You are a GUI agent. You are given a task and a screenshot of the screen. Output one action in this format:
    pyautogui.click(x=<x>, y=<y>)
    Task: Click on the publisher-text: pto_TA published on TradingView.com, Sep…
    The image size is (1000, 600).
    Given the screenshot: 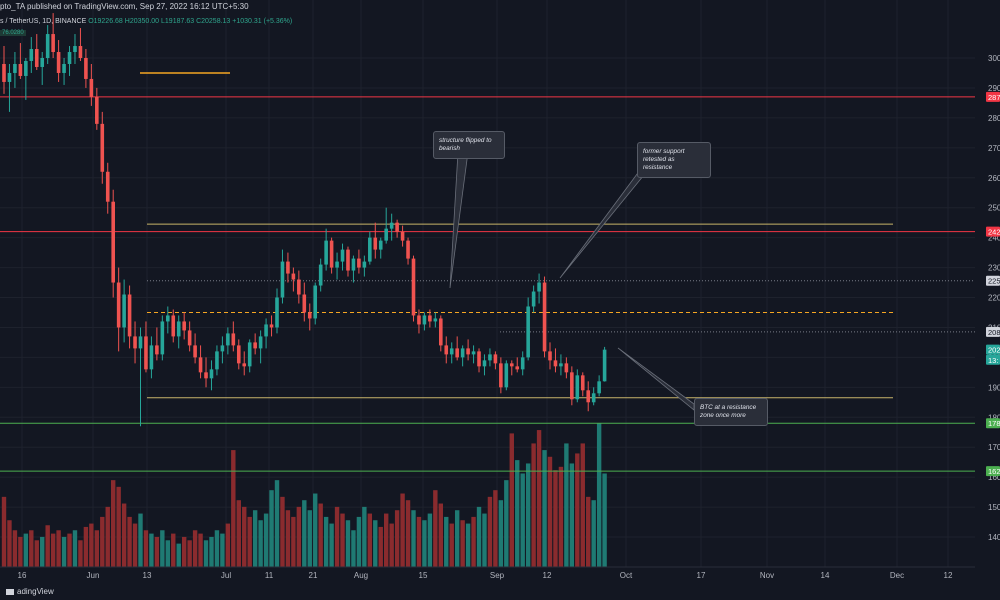 What is the action you would take?
    pyautogui.click(x=124, y=6)
    